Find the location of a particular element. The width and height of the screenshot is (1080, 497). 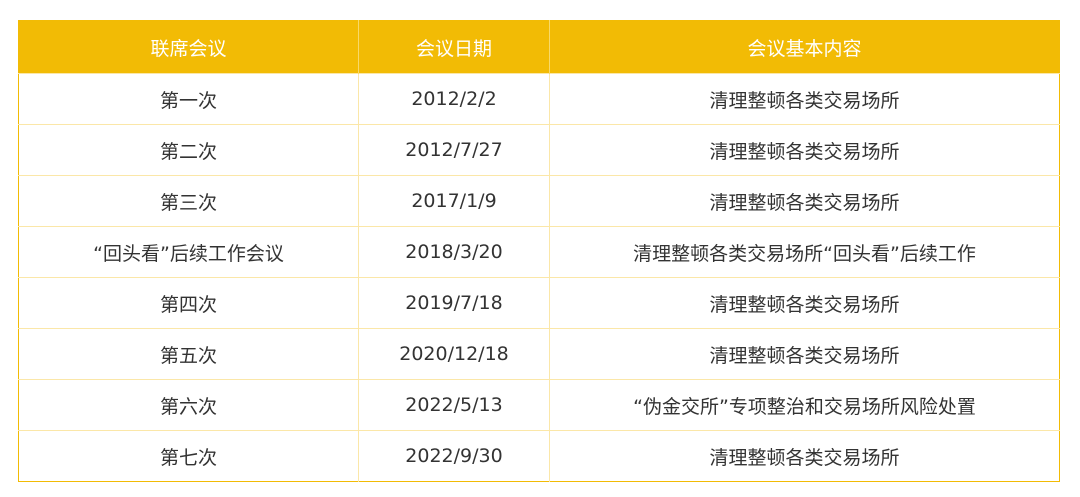

cell-meeting: 第四次 is located at coordinates (188, 303).